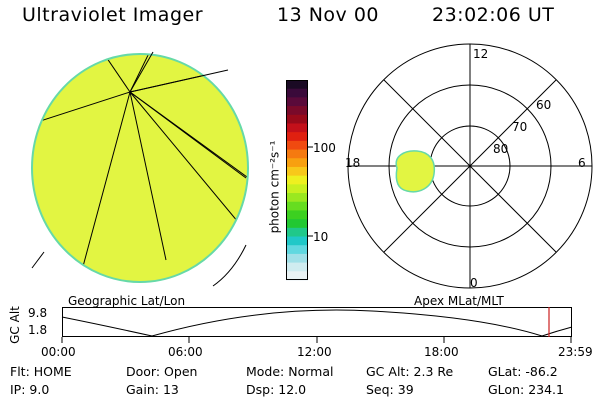 The height and width of the screenshot is (400, 600). What do you see at coordinates (523, 371) in the screenshot?
I see `info-glat: GLat: -86.2` at bounding box center [523, 371].